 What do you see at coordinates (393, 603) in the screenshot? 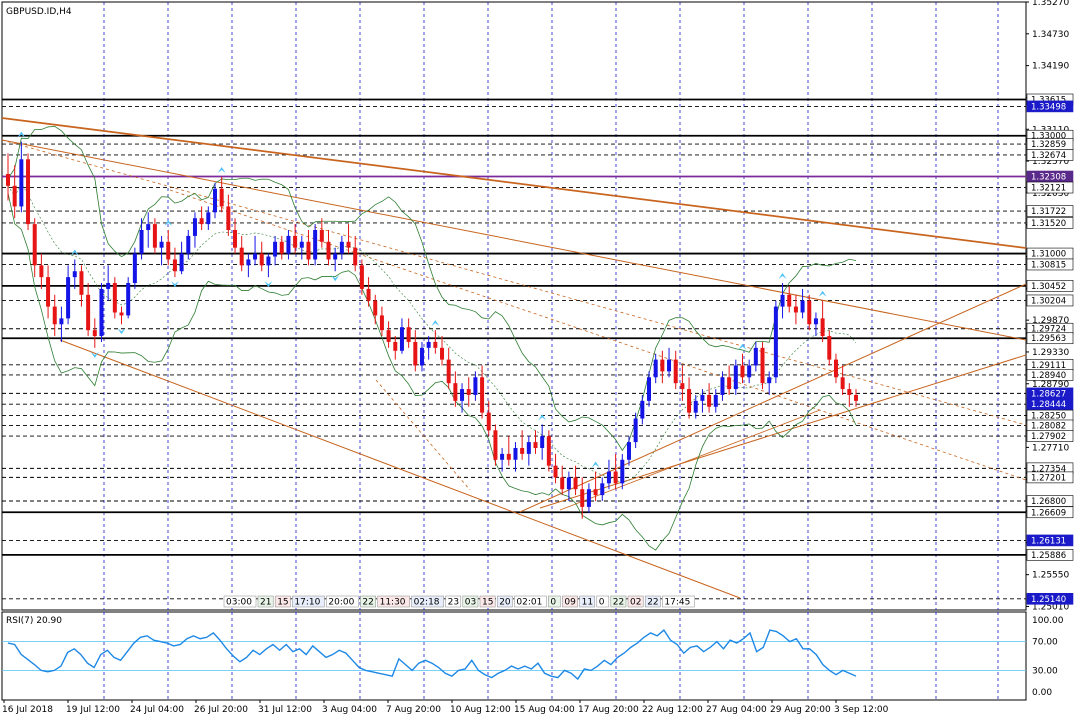
I see `timestamp-chip-label: 11:30` at bounding box center [393, 603].